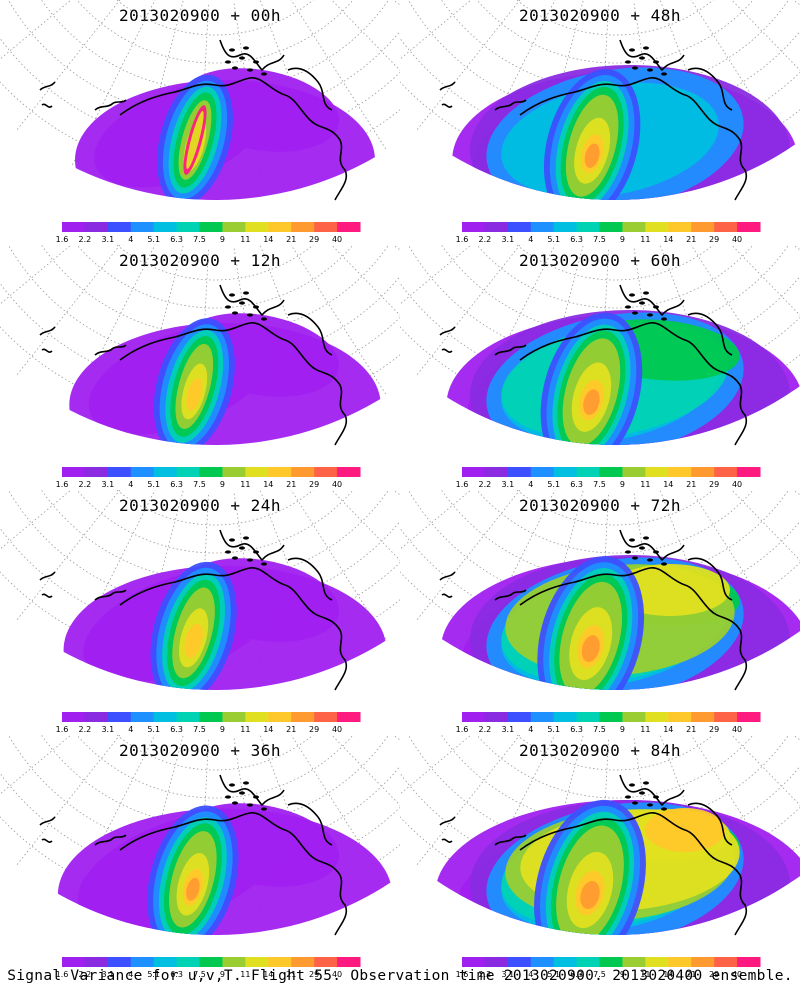  Describe the element at coordinates (291, 974) in the screenshot. I see `colorbar-label: 21` at that location.